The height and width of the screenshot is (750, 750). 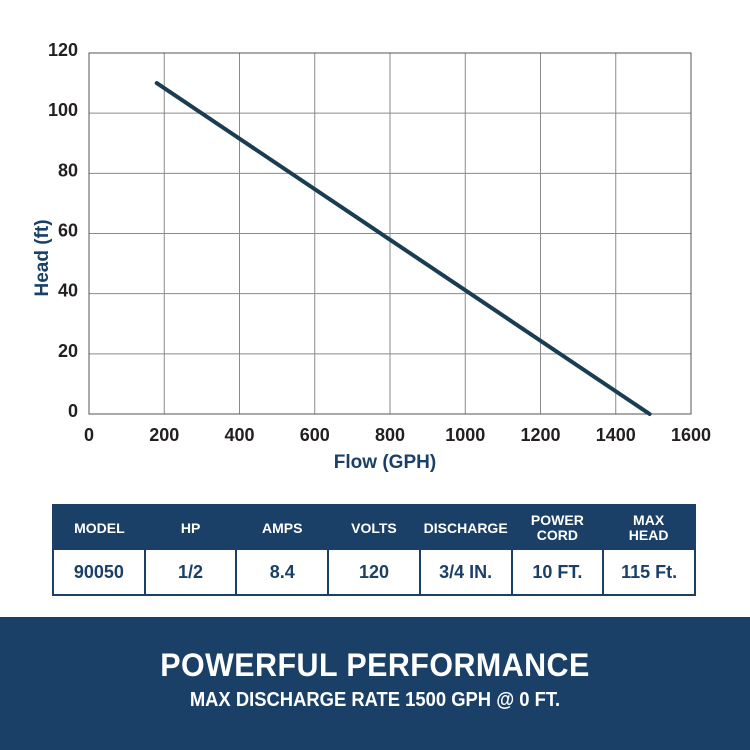 I want to click on x-tick-label: 0, so click(x=89, y=435).